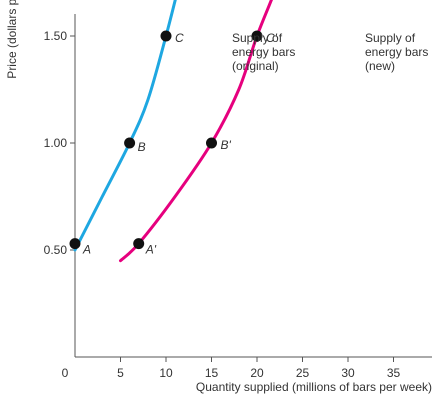 Image resolution: width=437 pixels, height=394 pixels. I want to click on point-label: A', so click(151, 250).